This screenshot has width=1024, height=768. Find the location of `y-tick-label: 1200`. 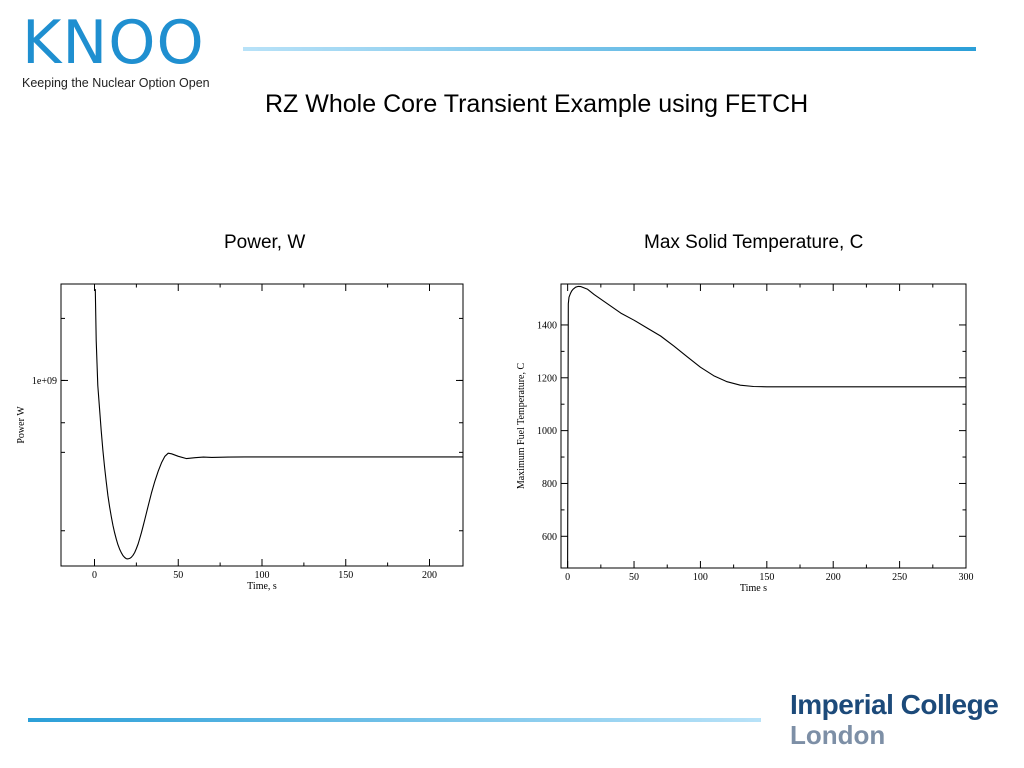

y-tick-label: 1200 is located at coordinates (547, 378).